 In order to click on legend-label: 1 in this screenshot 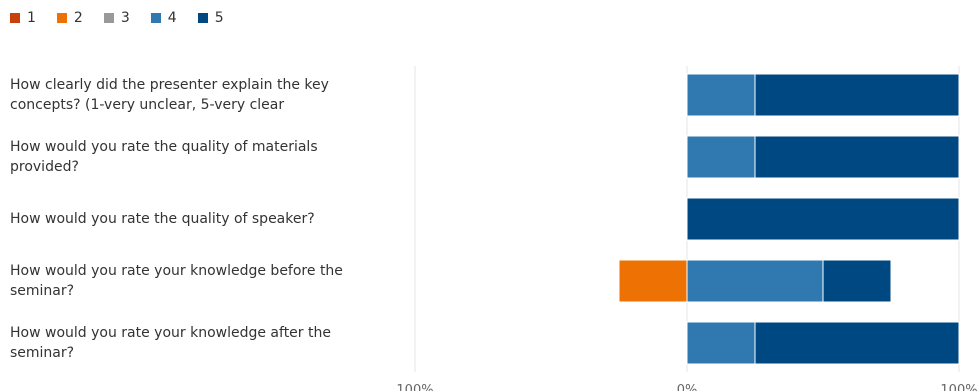, I will do `click(31, 18)`.